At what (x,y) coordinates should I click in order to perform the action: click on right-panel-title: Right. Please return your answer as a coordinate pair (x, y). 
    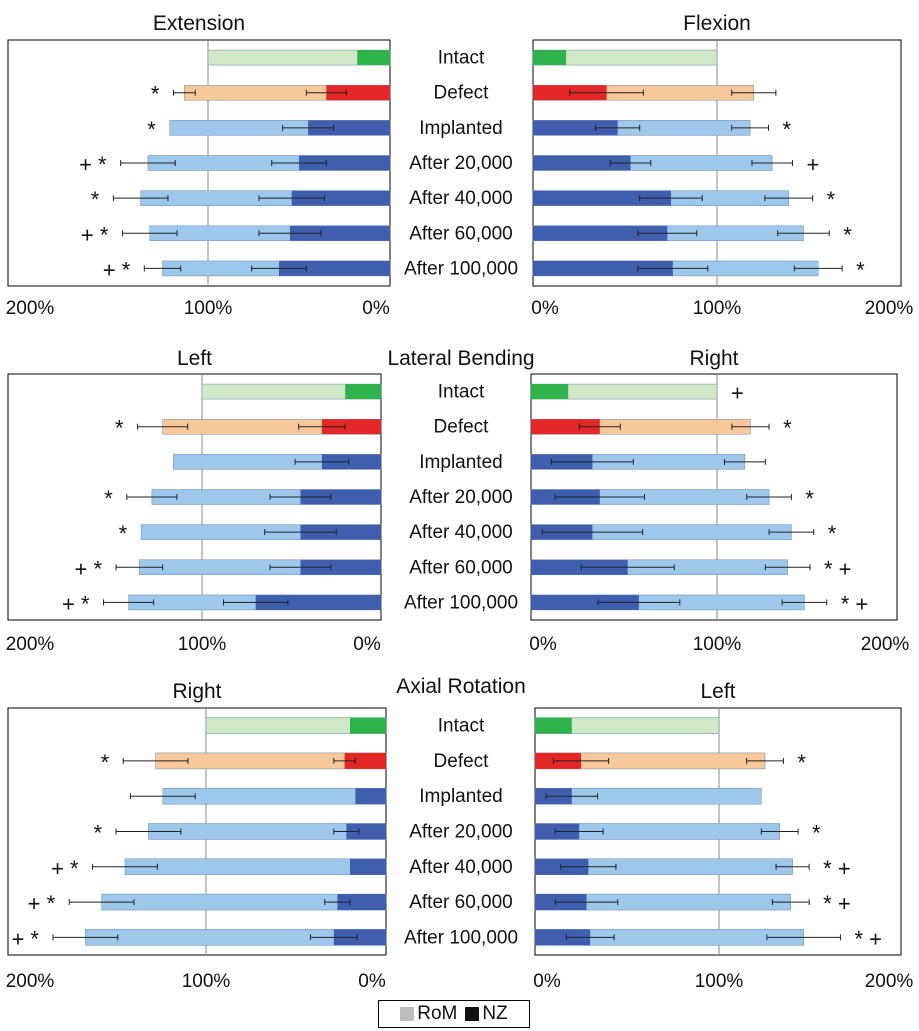
    Looking at the image, I should click on (713, 358).